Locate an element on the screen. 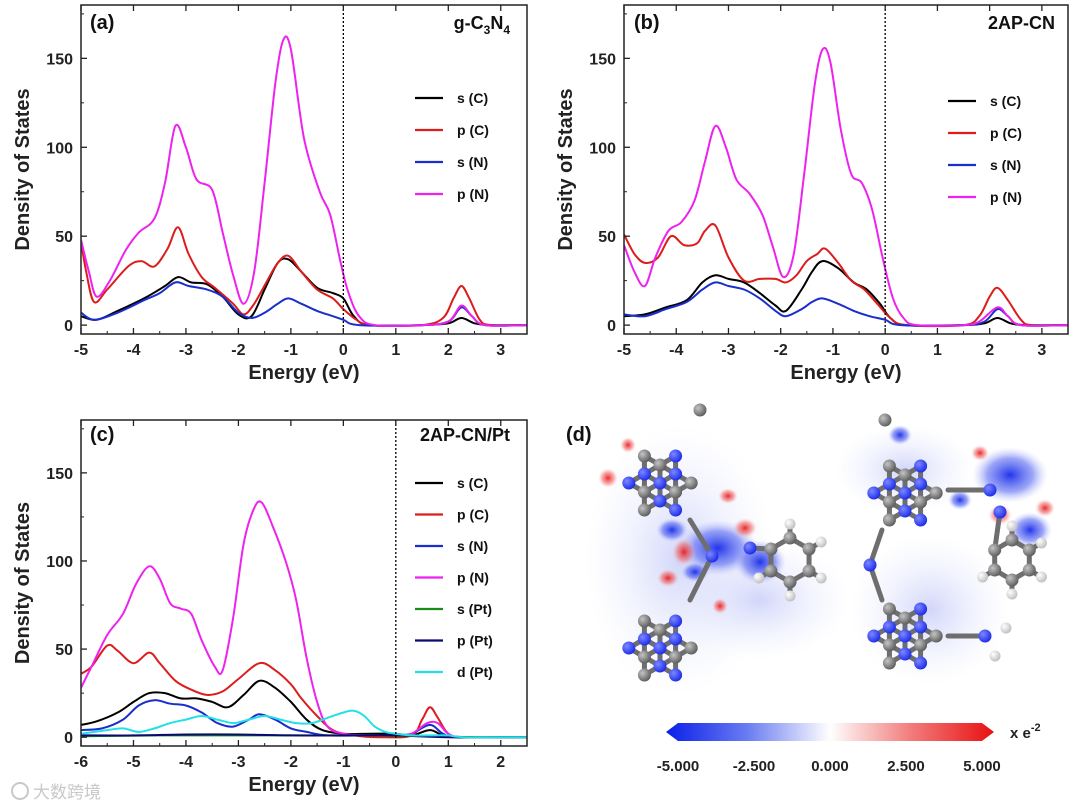  panel-a-legend-label: s (C) is located at coordinates (472, 98).